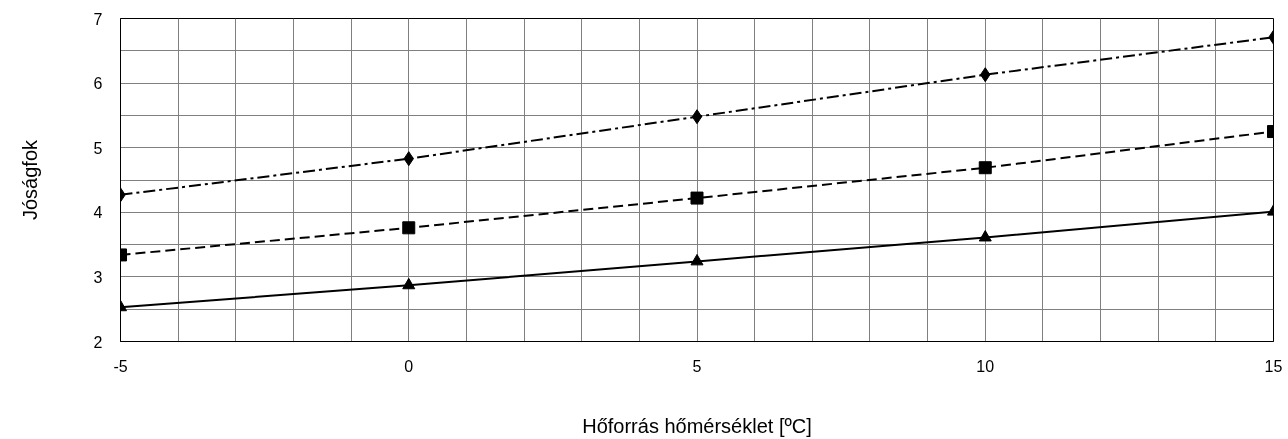 The height and width of the screenshot is (439, 1288). What do you see at coordinates (98, 213) in the screenshot?
I see `y-tick-label: 4` at bounding box center [98, 213].